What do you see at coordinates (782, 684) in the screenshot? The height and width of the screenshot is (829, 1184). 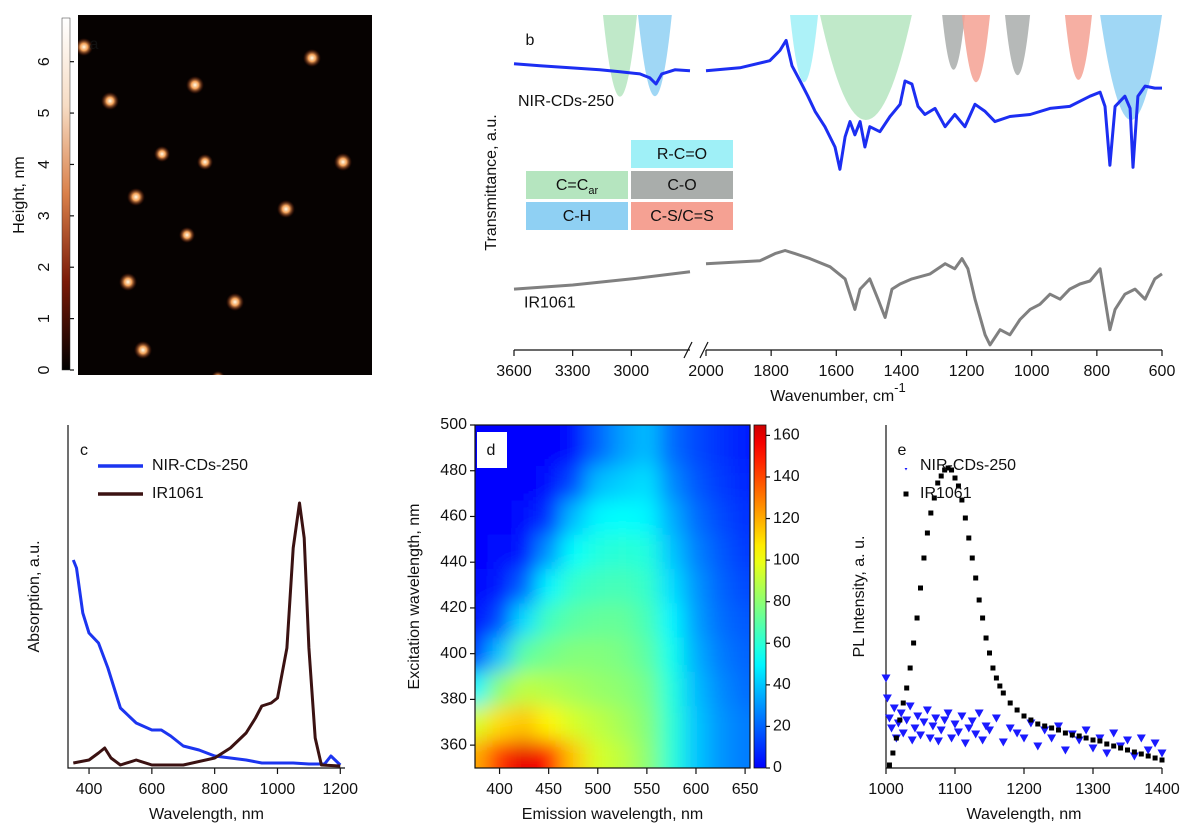 I see `colorbar-tick-label: 40` at bounding box center [782, 684].